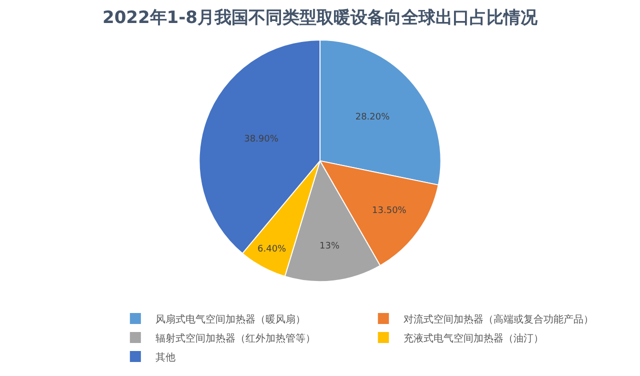 The image size is (640, 376). Describe the element at coordinates (320, 18) in the screenshot. I see `chart-title: 2022年1-8月我国不同类型取暖设备向全球出口占比情况` at that location.